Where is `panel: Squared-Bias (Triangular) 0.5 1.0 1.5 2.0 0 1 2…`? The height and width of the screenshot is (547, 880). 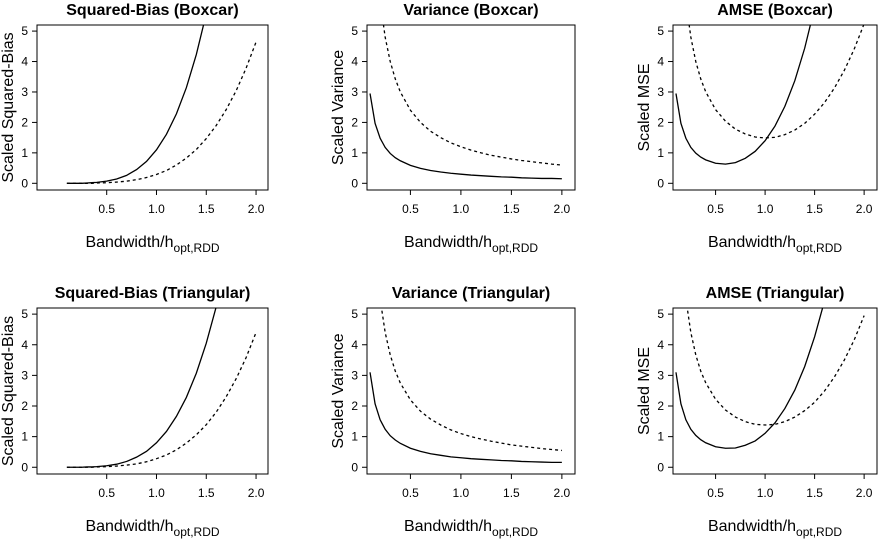 panel: Squared-Bias (Triangular) 0.5 1.0 1.5 2.0 0 1 2… is located at coordinates (134, 412).